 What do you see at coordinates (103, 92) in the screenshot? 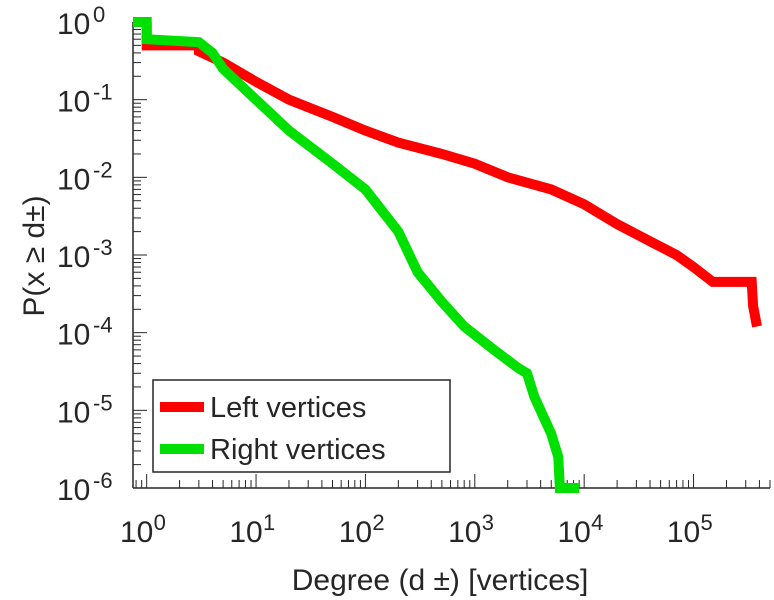
I see `y-tick-exponent: -1` at bounding box center [103, 92].